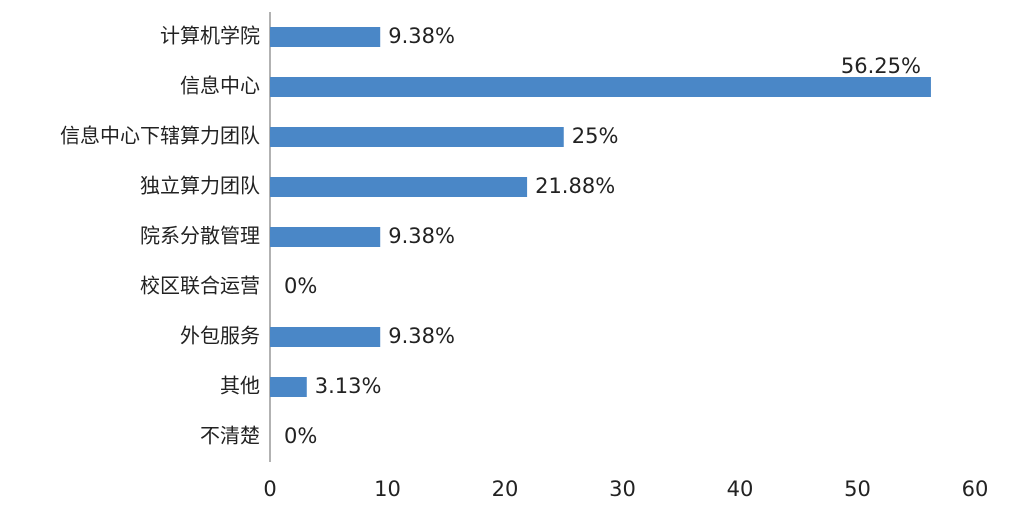 This screenshot has height=513, width=1024. I want to click on x-tick-label: 0, so click(269, 489).